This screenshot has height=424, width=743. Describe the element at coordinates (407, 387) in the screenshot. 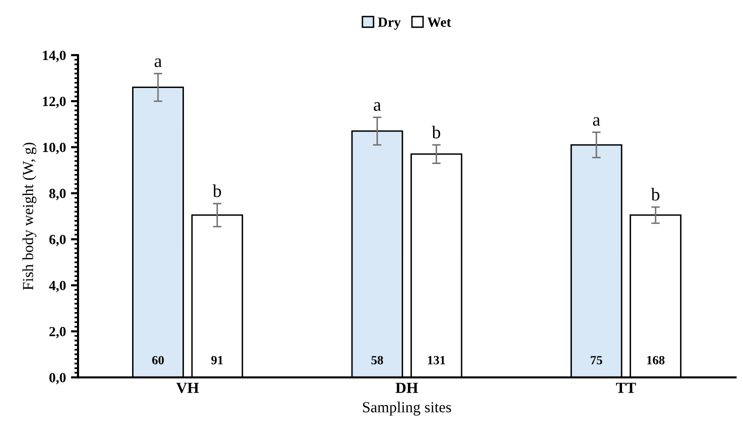

I see `x-tick-label: DH` at that location.